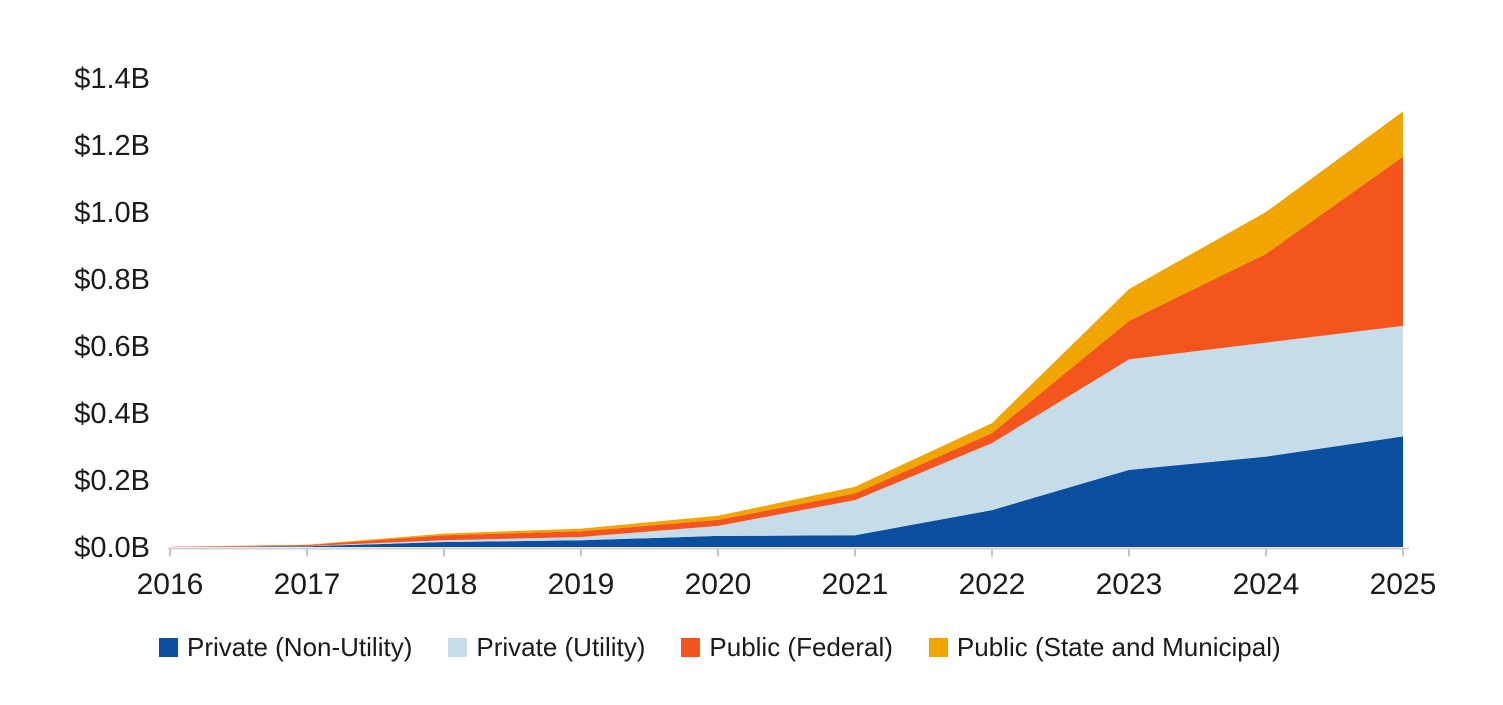 This screenshot has height=705, width=1503. Describe the element at coordinates (307, 584) in the screenshot. I see `x-axis-label-2017: 2017` at that location.